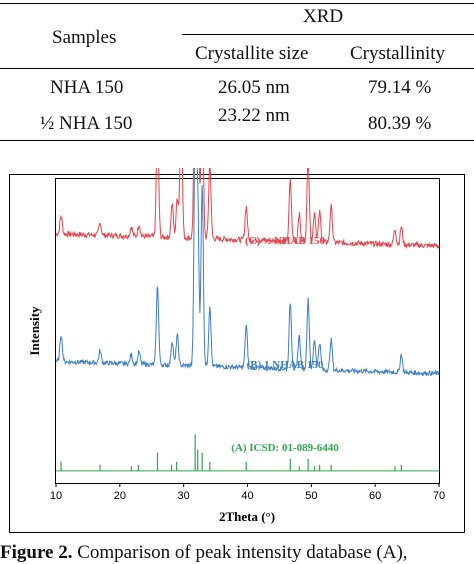 The image size is (474, 564). I want to click on header-crystallinity: Crystallinity, so click(397, 53).